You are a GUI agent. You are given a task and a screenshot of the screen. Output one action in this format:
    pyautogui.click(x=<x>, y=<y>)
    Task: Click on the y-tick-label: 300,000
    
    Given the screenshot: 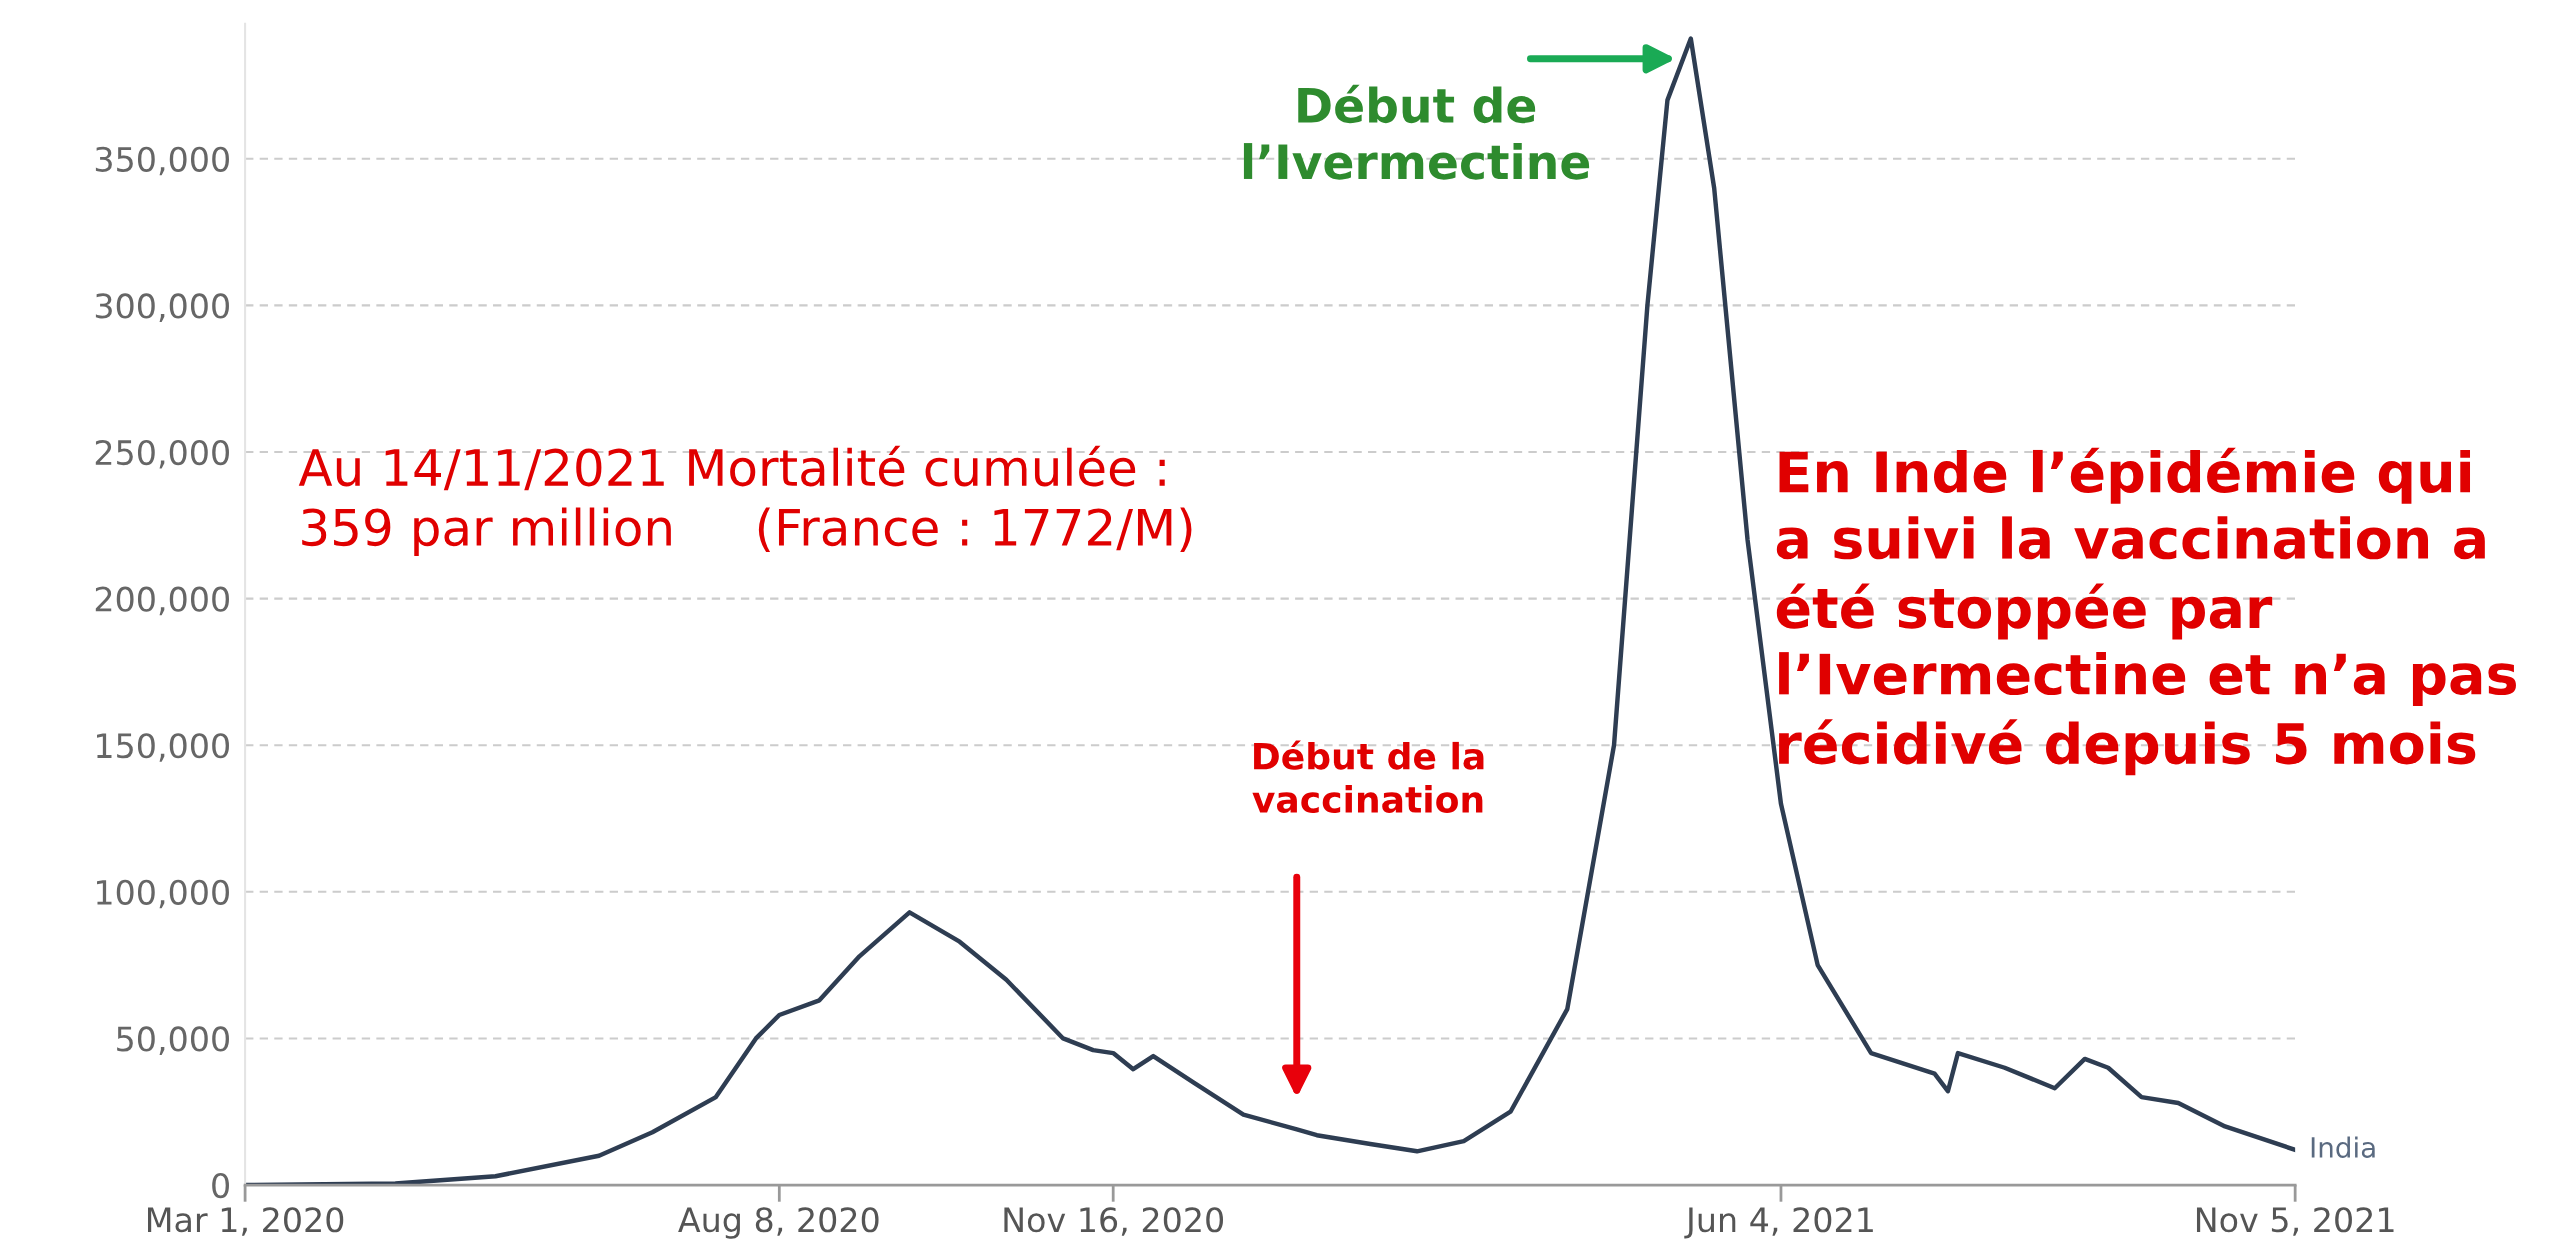 What is the action you would take?
    pyautogui.click(x=162, y=307)
    